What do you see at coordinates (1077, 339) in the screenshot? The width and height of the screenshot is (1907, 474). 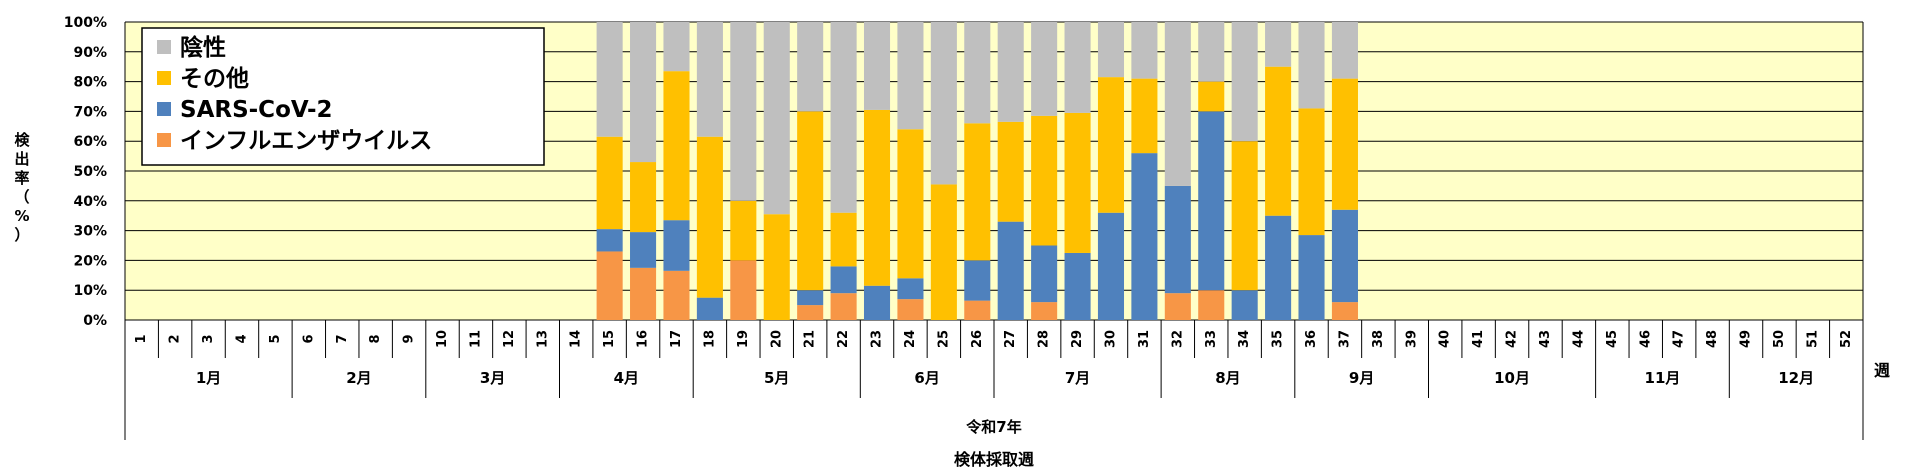 I see `week-label: 29` at bounding box center [1077, 339].